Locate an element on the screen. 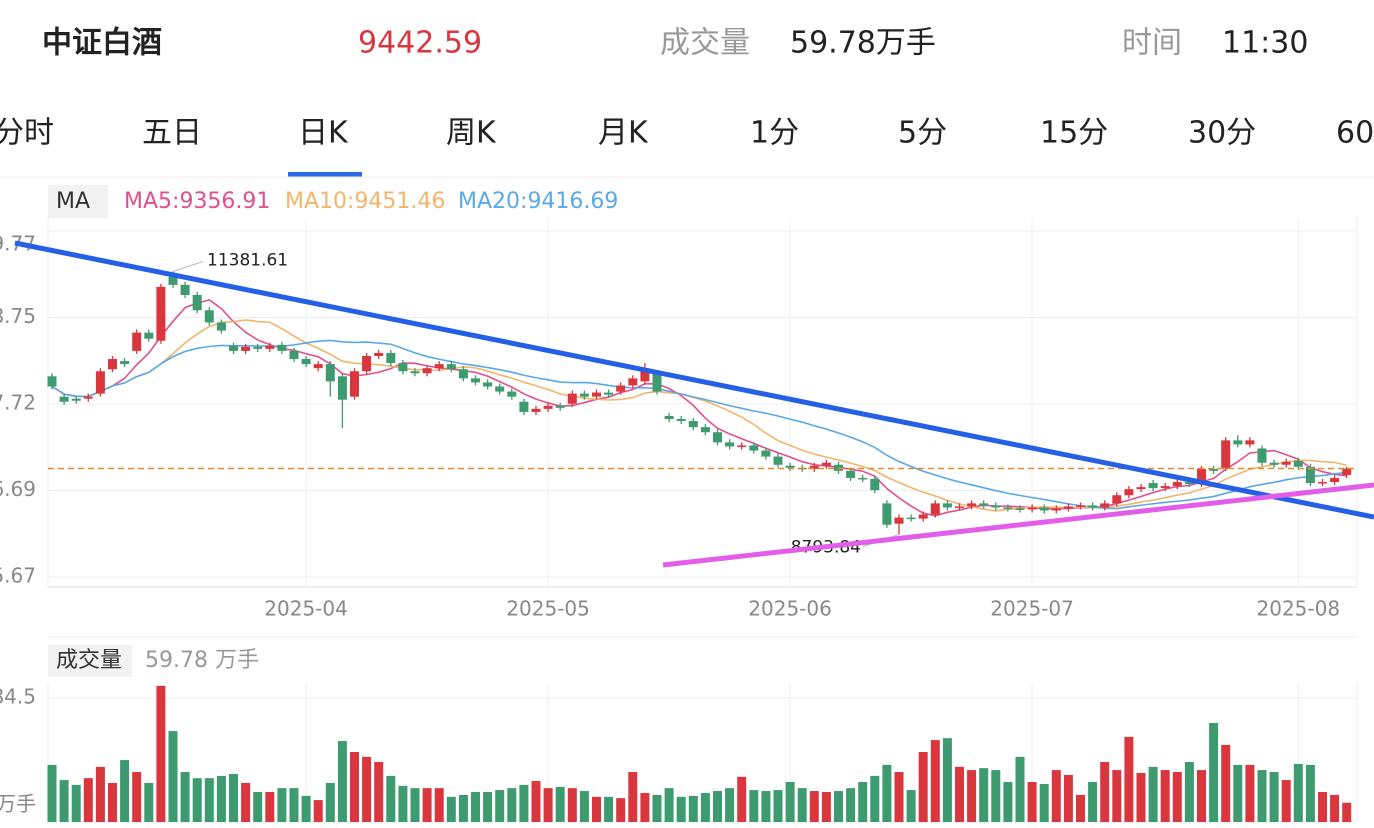 The height and width of the screenshot is (828, 1374). y-tick-label: 10928.75 is located at coordinates (18, 316).